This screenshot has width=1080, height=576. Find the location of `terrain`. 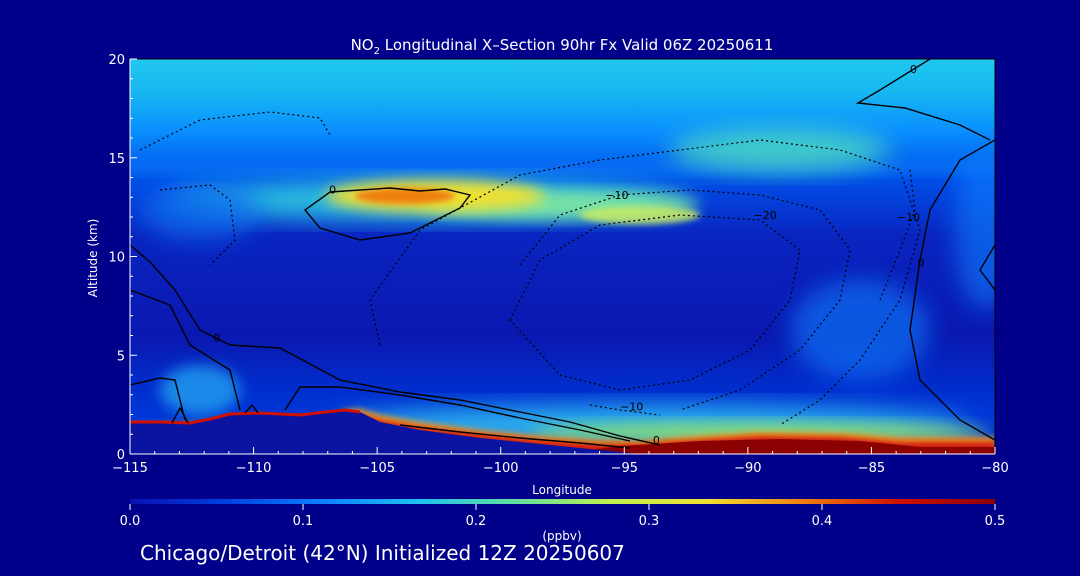

terrain is located at coordinates (385, 432).